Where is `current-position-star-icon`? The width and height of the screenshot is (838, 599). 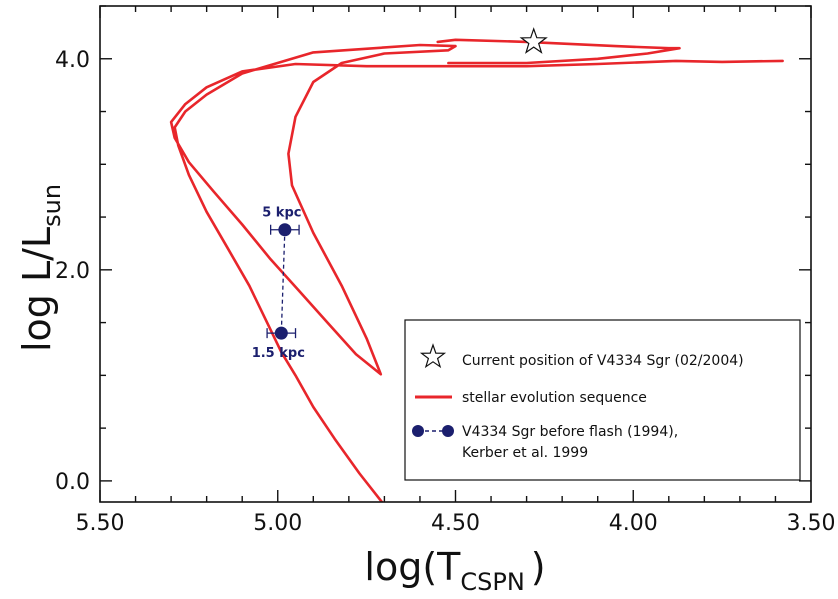 current-position-star-icon is located at coordinates (533, 40).